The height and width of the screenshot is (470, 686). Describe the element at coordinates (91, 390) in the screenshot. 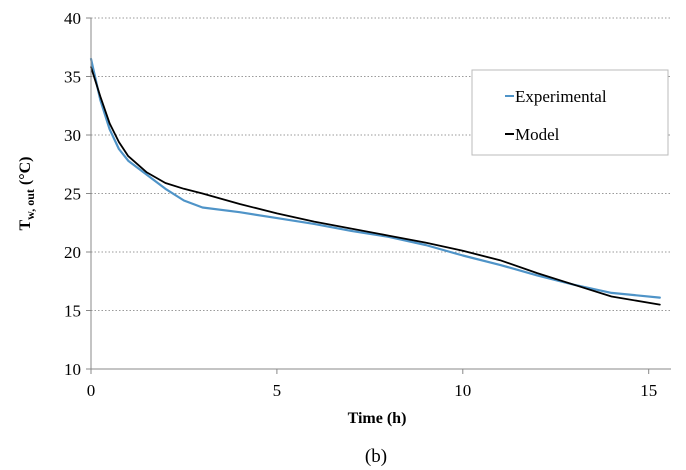

I see `x-tick-label-0: 0` at that location.